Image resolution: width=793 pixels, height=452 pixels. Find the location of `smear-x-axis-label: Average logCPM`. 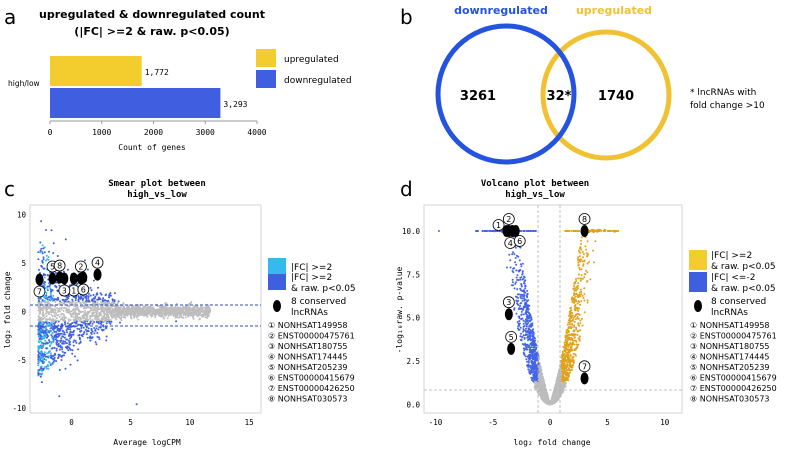

smear-x-axis-label: Average logCPM is located at coordinates (147, 442).